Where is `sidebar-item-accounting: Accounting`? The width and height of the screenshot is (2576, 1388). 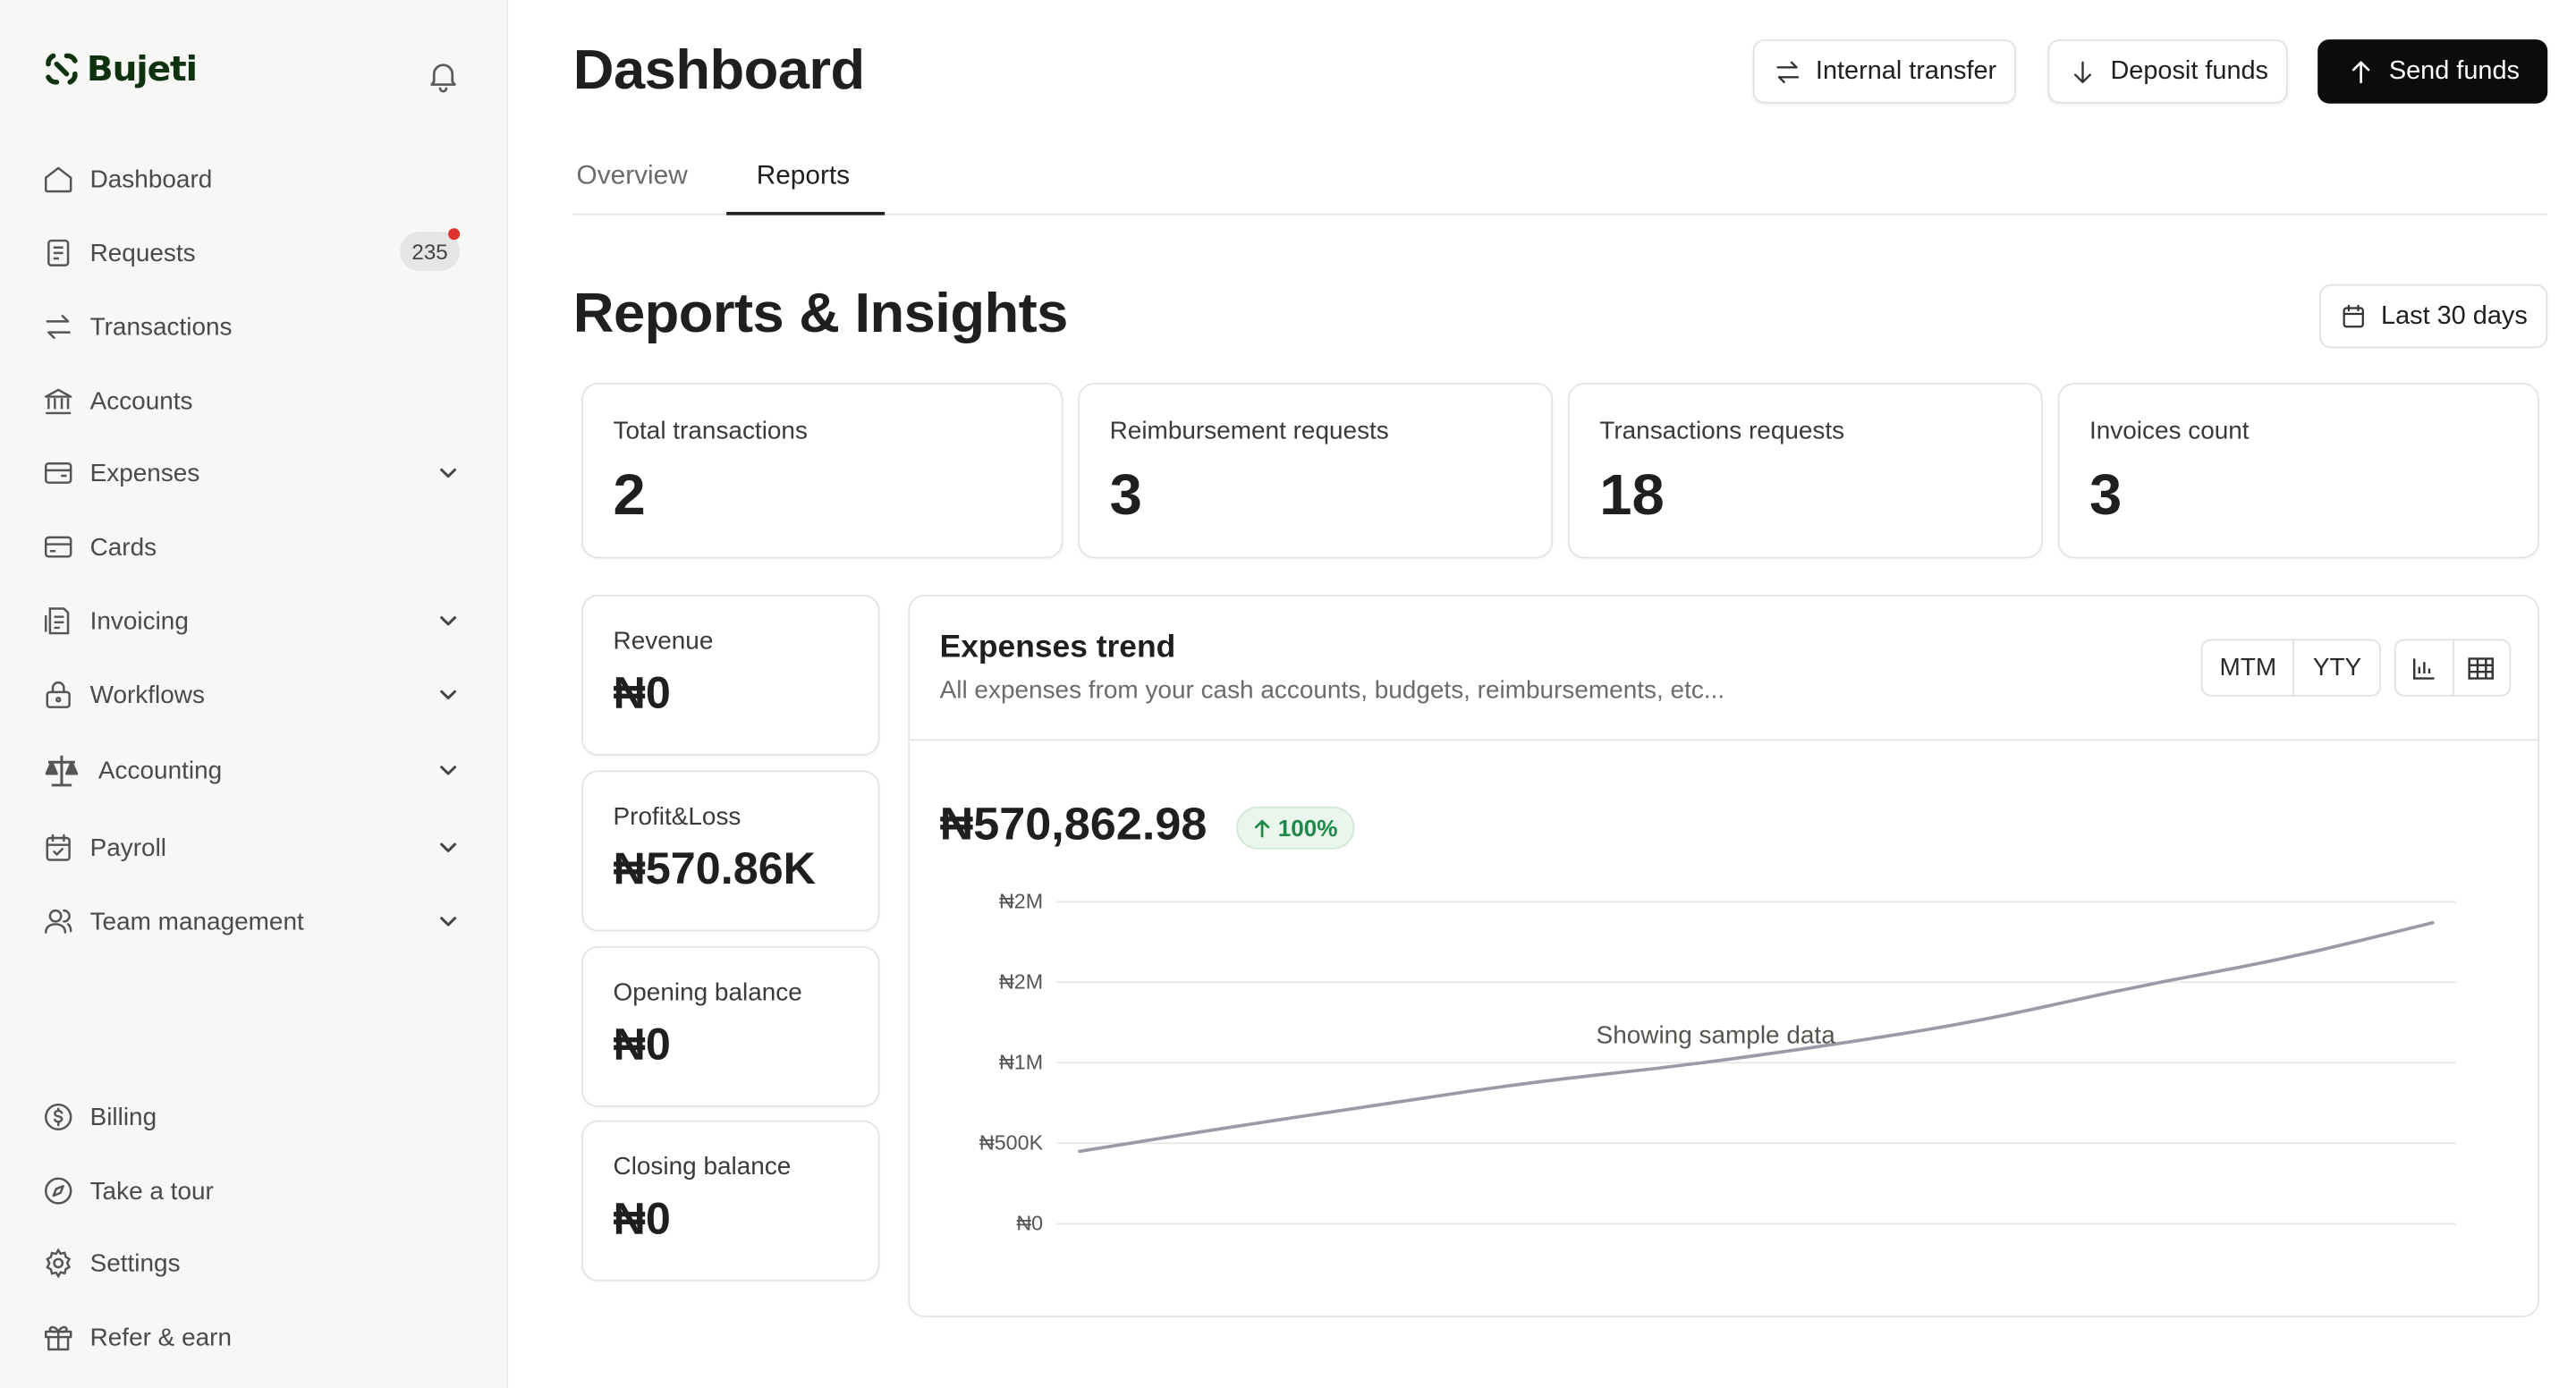
sidebar-item-accounting: Accounting is located at coordinates (253, 771).